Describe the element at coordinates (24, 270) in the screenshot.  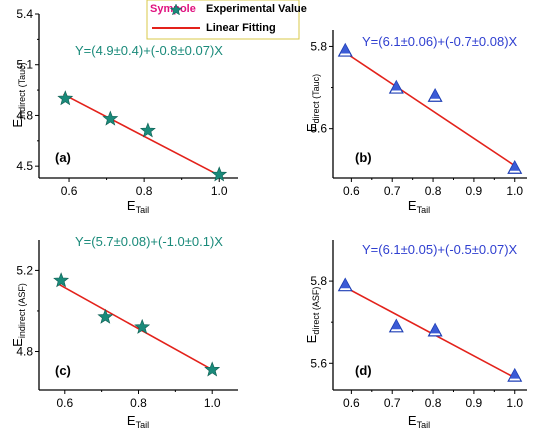
I see `y-tick-label: 5.2` at that location.